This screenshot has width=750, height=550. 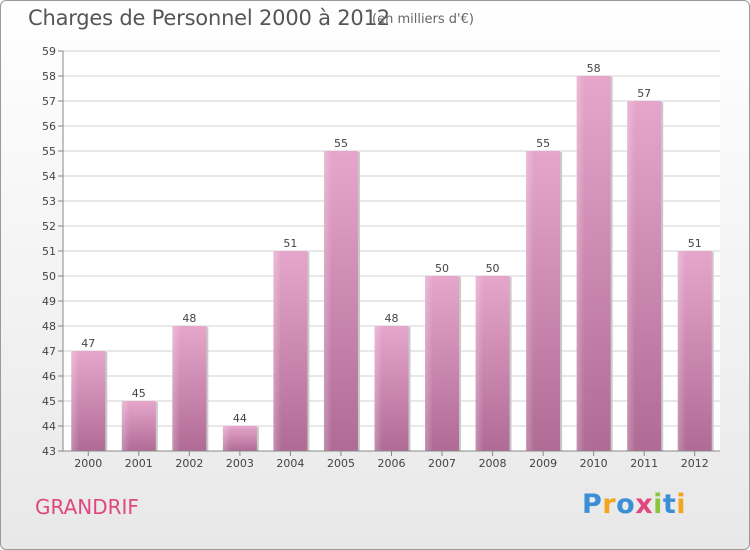 What do you see at coordinates (49, 451) in the screenshot?
I see `y-tick-label: 43` at bounding box center [49, 451].